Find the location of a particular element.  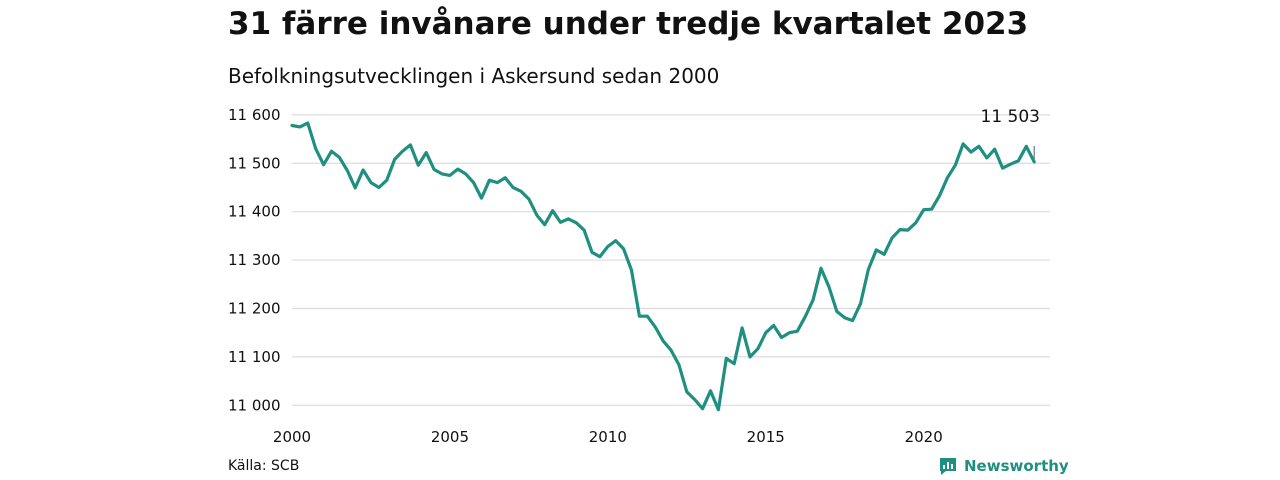

newsworthy-logo-icon is located at coordinates (948, 466).